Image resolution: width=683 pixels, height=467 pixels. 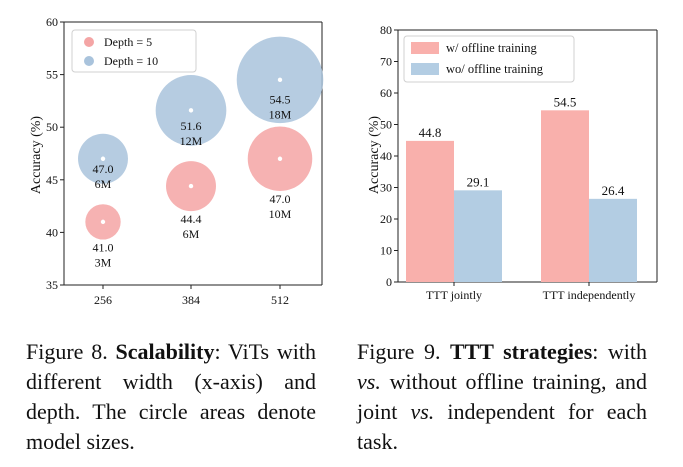 I want to click on bubble-size-label: 10M, so click(x=280, y=214).